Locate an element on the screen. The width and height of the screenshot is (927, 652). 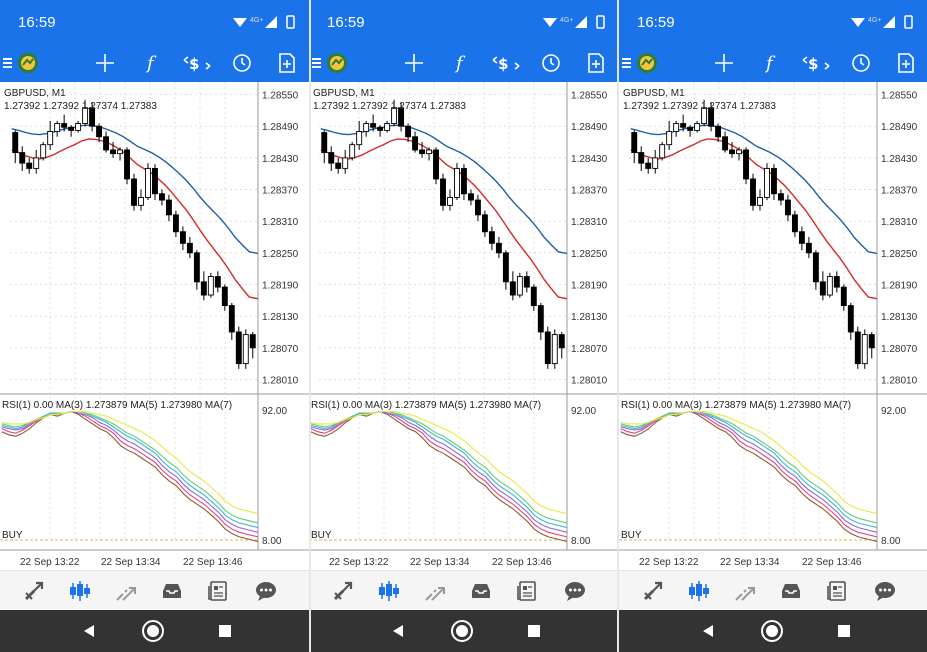
price-tick-label: 1.28310 is located at coordinates (589, 222).